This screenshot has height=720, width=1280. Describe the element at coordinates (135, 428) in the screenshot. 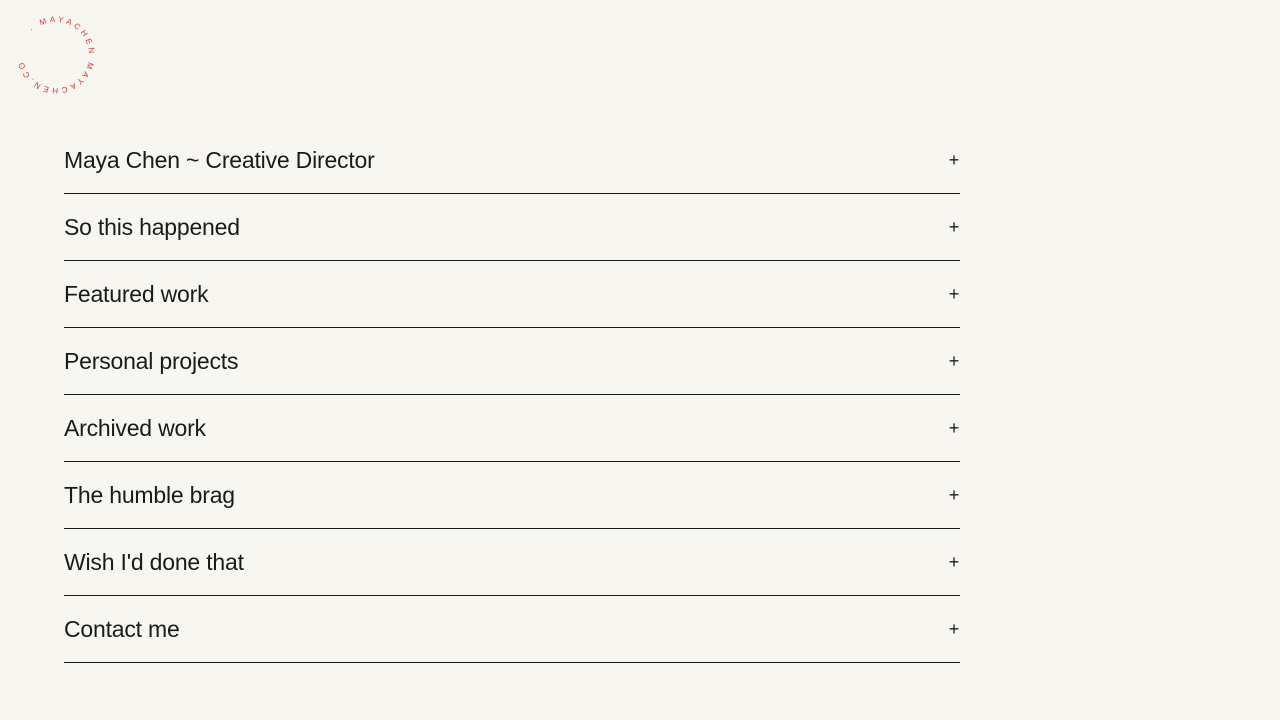

I see `accordion-item-label: Archived work` at that location.